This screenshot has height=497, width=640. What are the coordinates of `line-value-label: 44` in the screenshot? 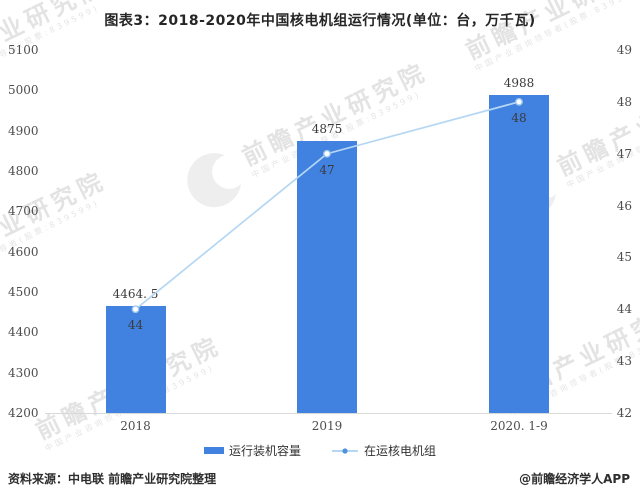 It's located at (135, 325).